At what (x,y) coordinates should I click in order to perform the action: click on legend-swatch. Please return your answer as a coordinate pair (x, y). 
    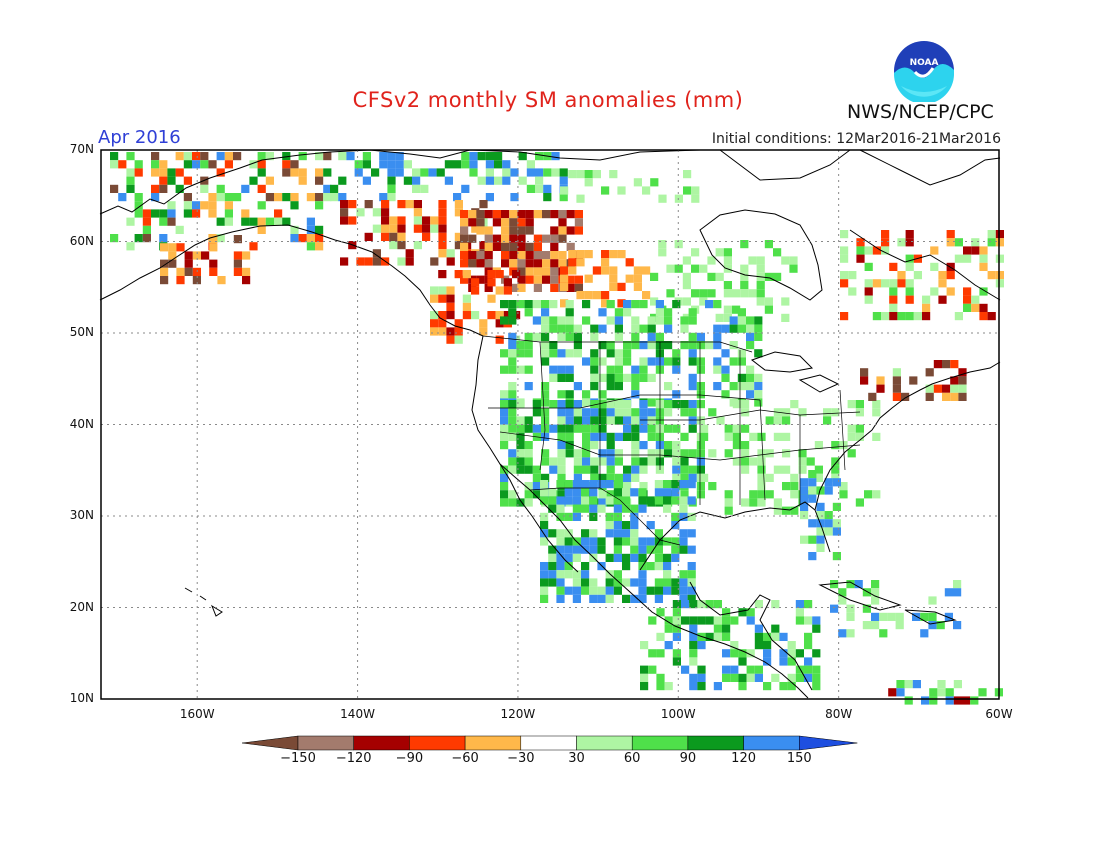
    Looking at the image, I should click on (493, 743).